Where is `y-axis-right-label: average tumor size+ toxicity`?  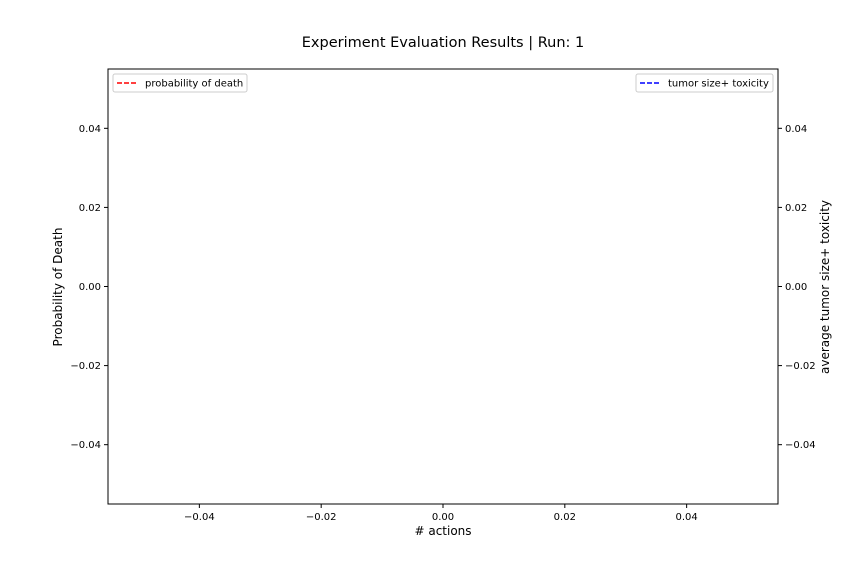
y-axis-right-label: average tumor size+ toxicity is located at coordinates (825, 287).